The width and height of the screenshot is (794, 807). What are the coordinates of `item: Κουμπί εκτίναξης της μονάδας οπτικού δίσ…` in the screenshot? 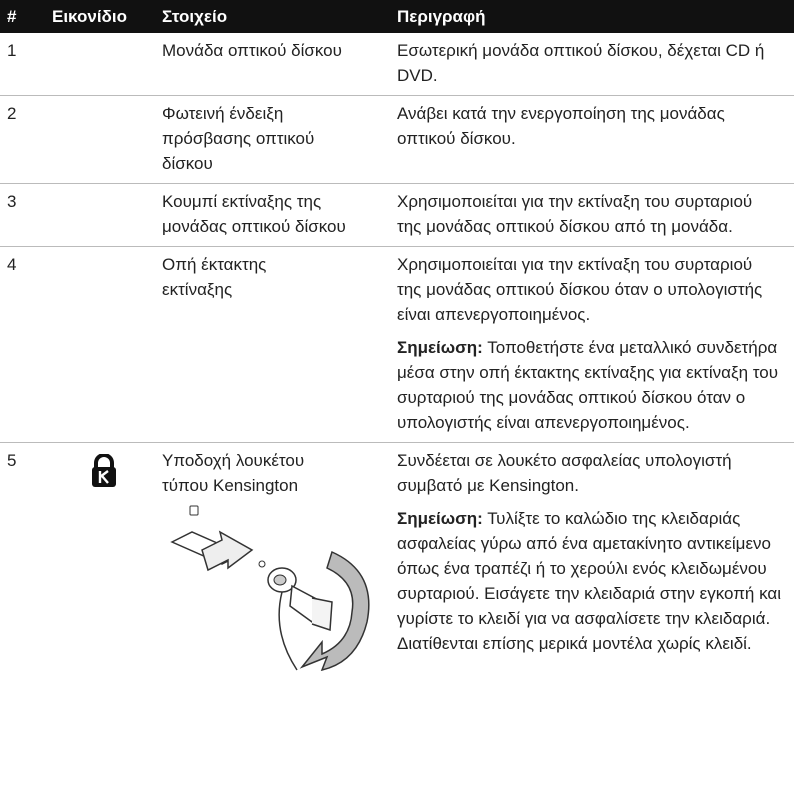 It's located at (272, 215).